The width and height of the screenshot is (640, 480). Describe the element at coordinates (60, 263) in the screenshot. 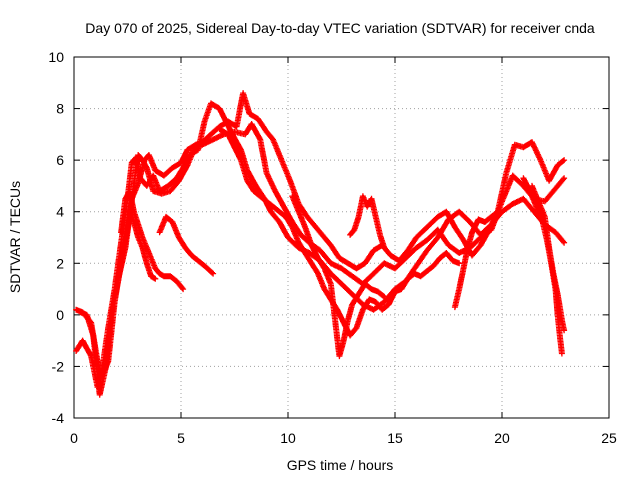

I see `y-tick-label: 2` at that location.